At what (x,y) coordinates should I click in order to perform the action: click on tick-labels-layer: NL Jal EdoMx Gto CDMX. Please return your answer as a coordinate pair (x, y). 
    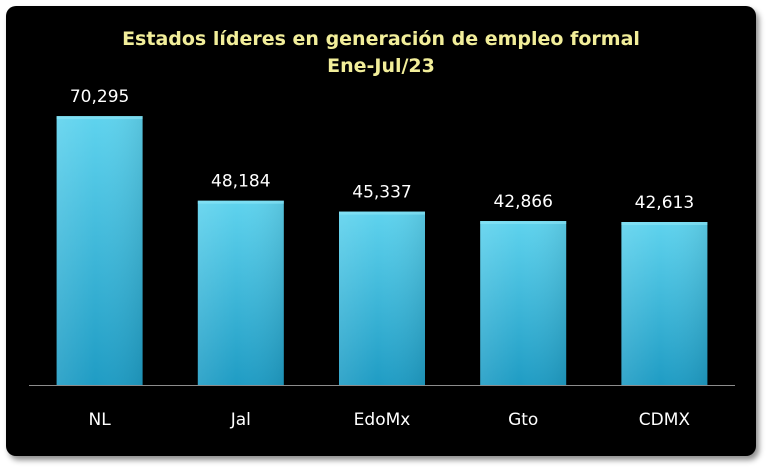
    Looking at the image, I should click on (389, 420).